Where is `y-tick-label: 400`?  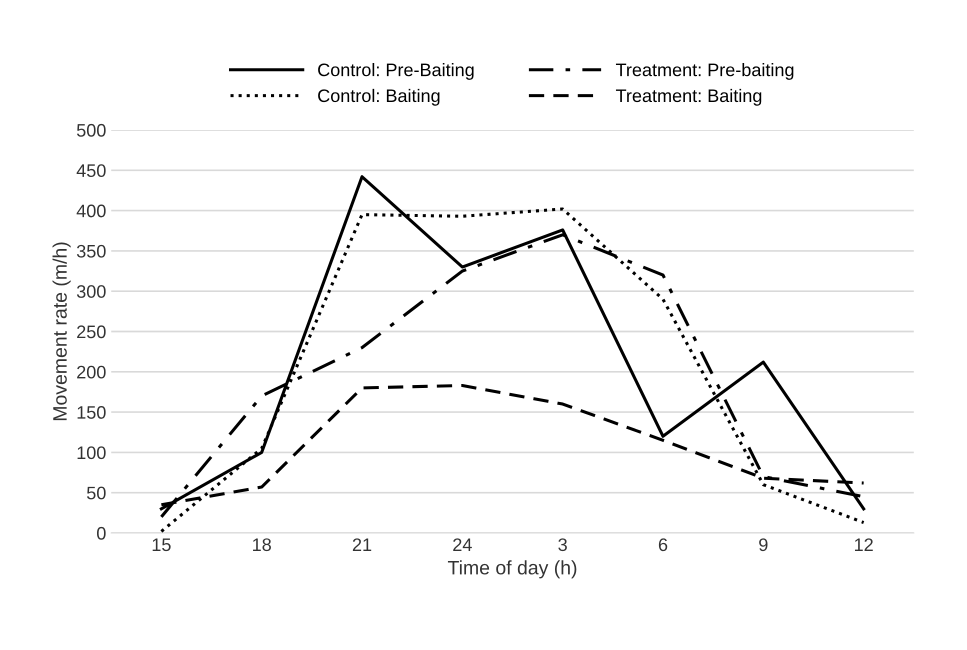 y-tick-label: 400 is located at coordinates (91, 211).